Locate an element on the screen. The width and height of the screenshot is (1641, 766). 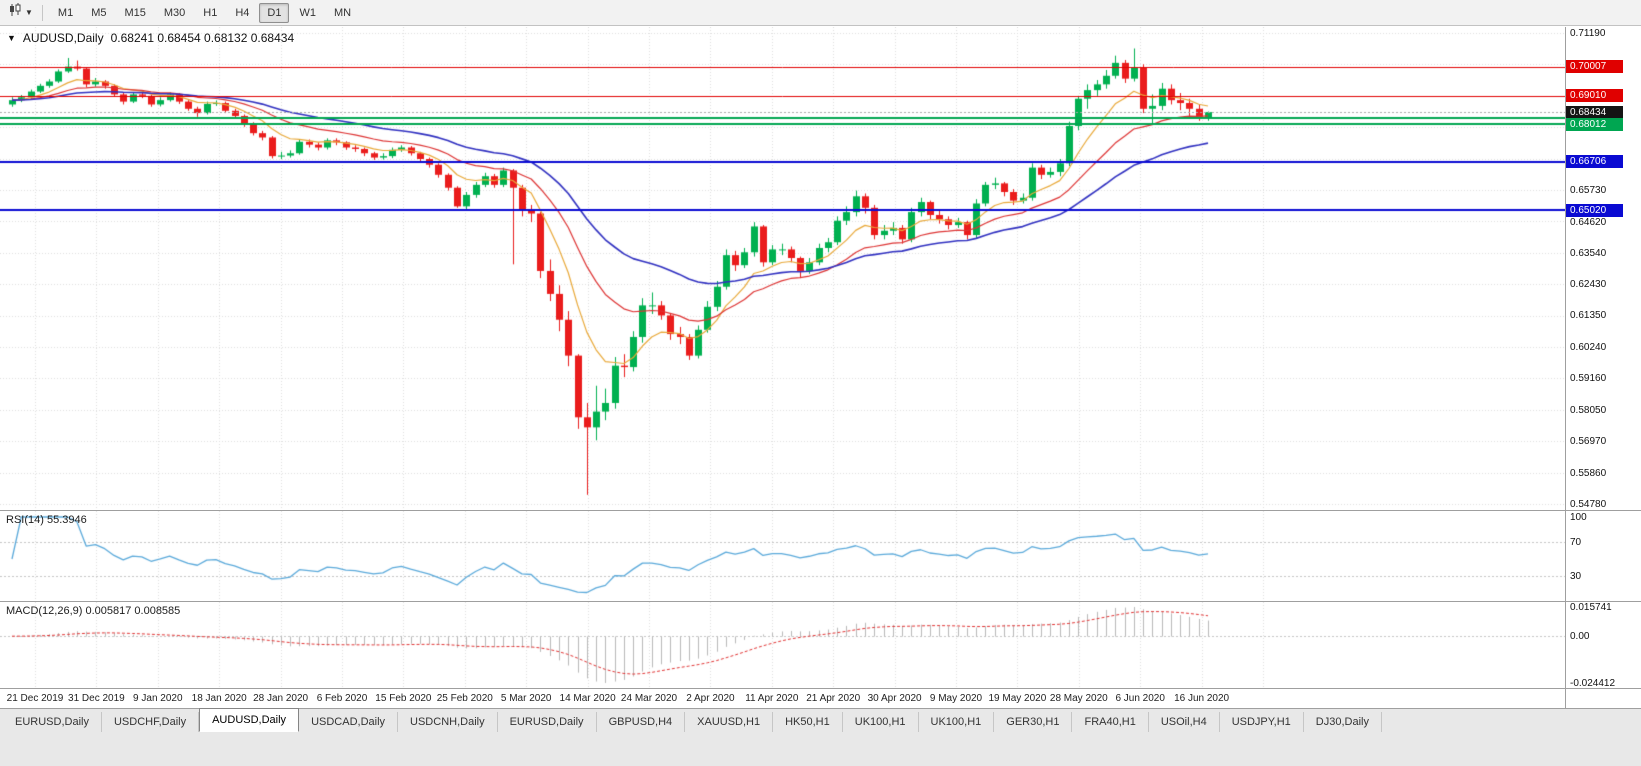
chevron-down-icon: ▼ is located at coordinates (29, 12).